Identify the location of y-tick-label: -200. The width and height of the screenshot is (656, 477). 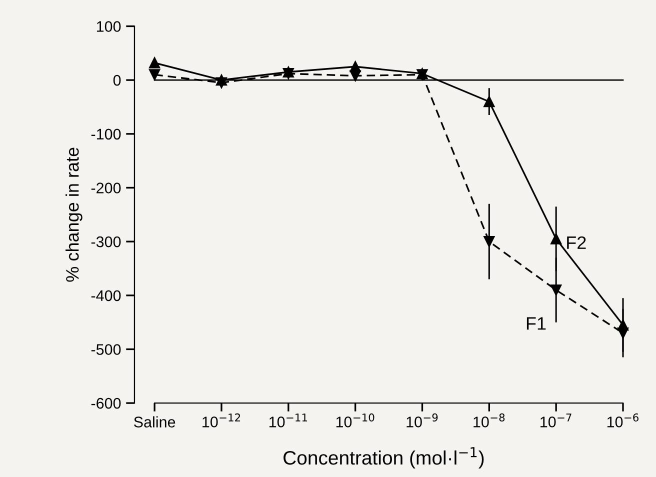
(106, 188).